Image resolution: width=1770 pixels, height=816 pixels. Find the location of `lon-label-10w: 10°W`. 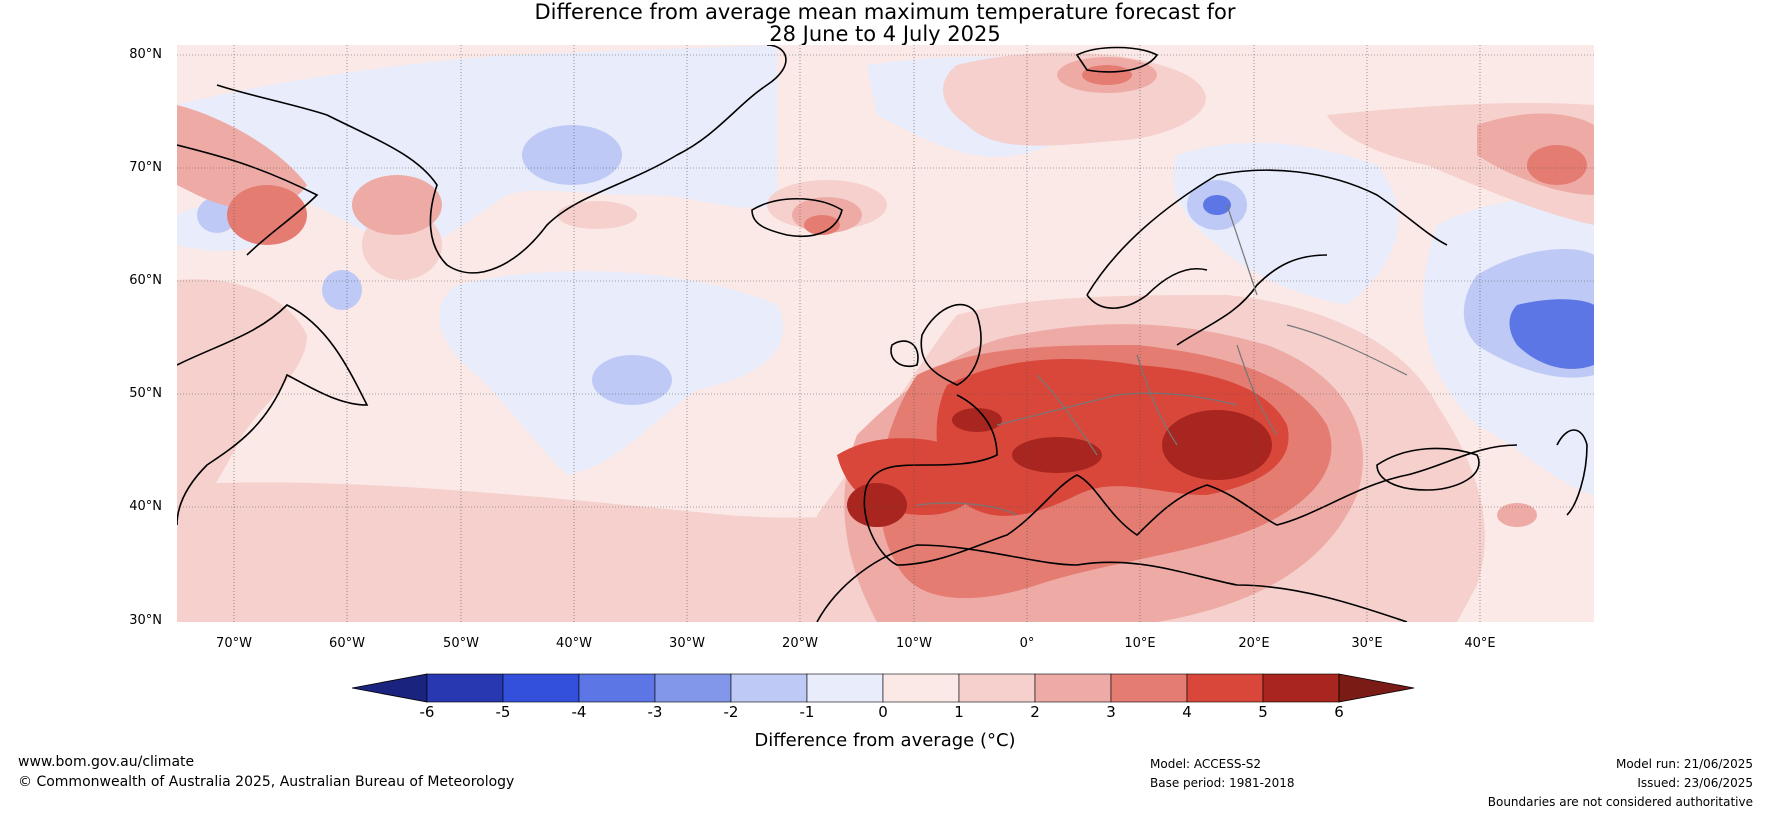

lon-label-10w: 10°W is located at coordinates (914, 643).